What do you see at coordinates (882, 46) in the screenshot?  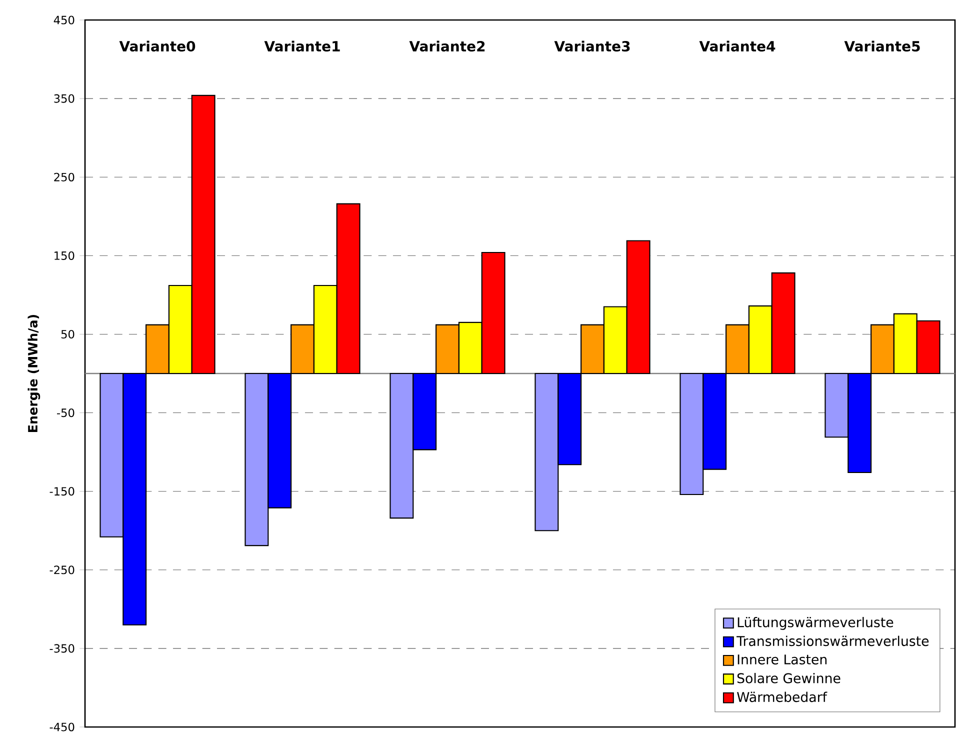 I see `x-tick-label: Variante5` at bounding box center [882, 46].